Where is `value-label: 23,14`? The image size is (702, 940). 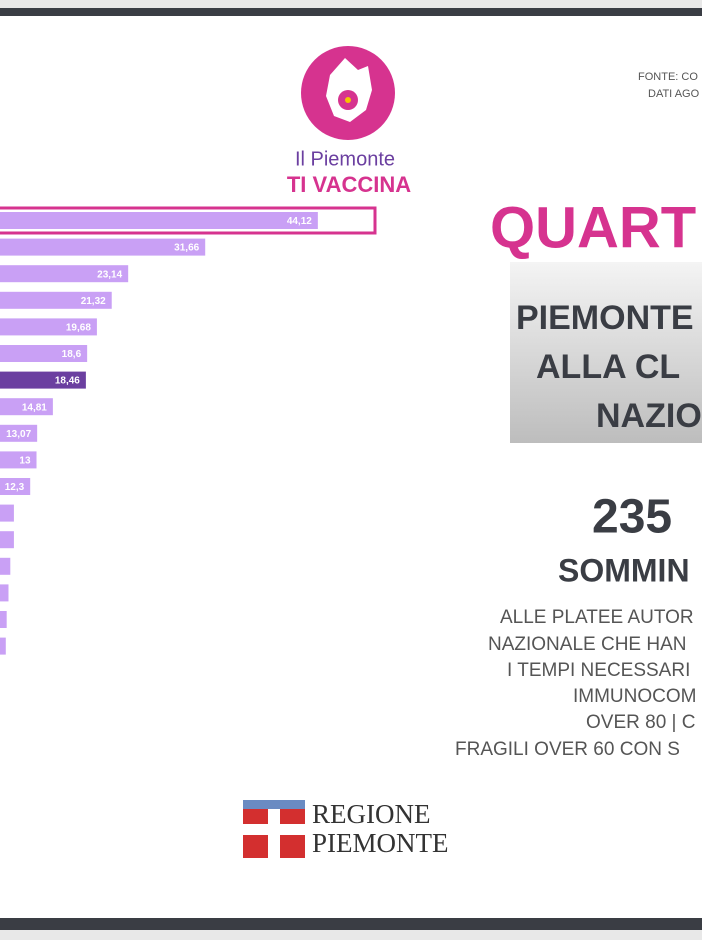
value-label: 23,14 is located at coordinates (109, 274).